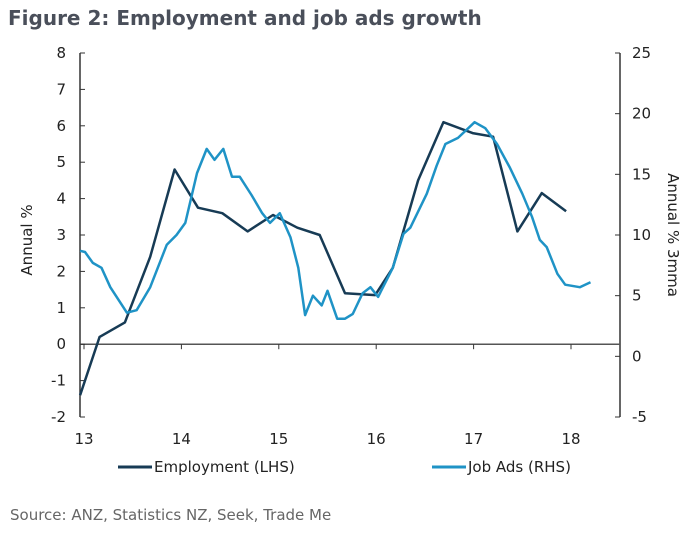  What do you see at coordinates (641, 235) in the screenshot?
I see `y2-tick-label: 10` at bounding box center [641, 235].